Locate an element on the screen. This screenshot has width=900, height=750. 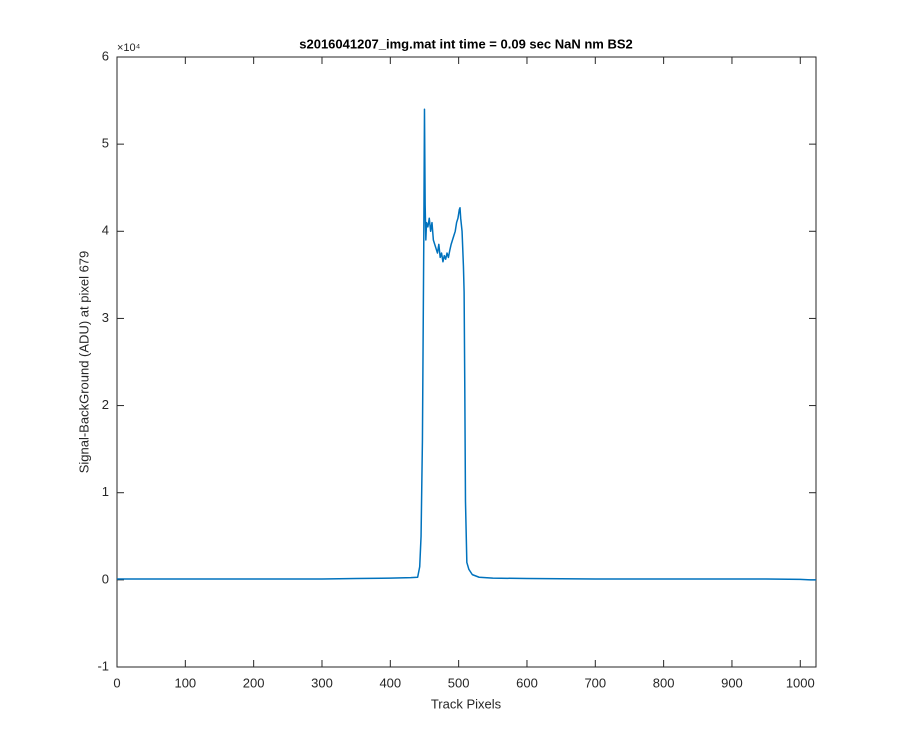
y-tick-label: 6 is located at coordinates (105, 55).